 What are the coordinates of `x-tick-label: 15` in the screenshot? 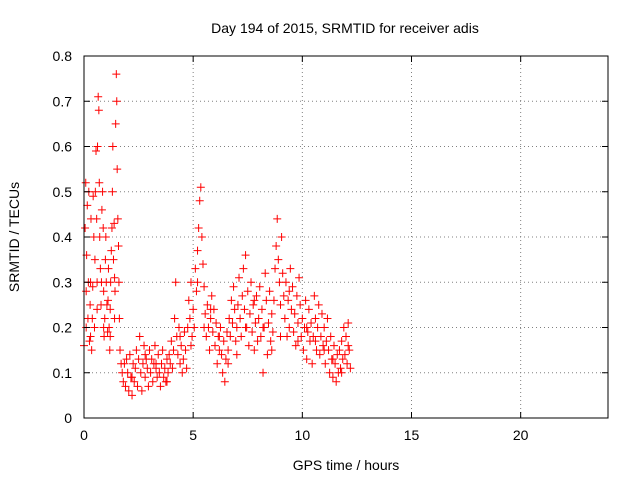 It's located at (412, 435).